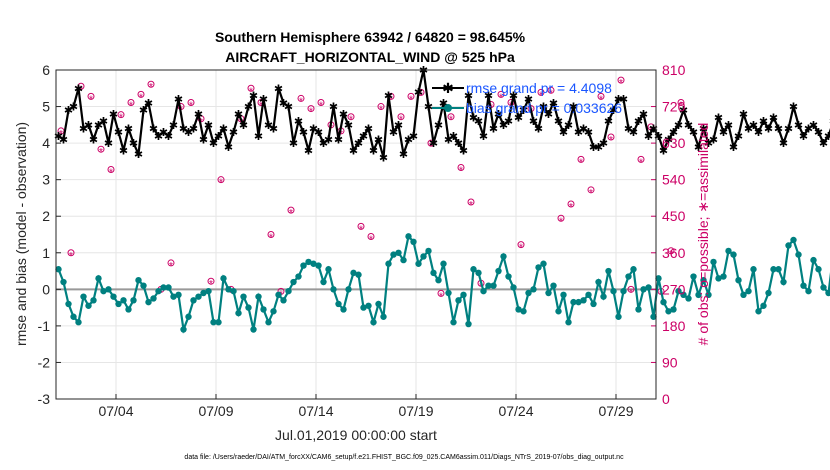 This screenshot has height=470, width=830. Describe the element at coordinates (674, 107) in the screenshot. I see `tick-label-right: 720` at that location.